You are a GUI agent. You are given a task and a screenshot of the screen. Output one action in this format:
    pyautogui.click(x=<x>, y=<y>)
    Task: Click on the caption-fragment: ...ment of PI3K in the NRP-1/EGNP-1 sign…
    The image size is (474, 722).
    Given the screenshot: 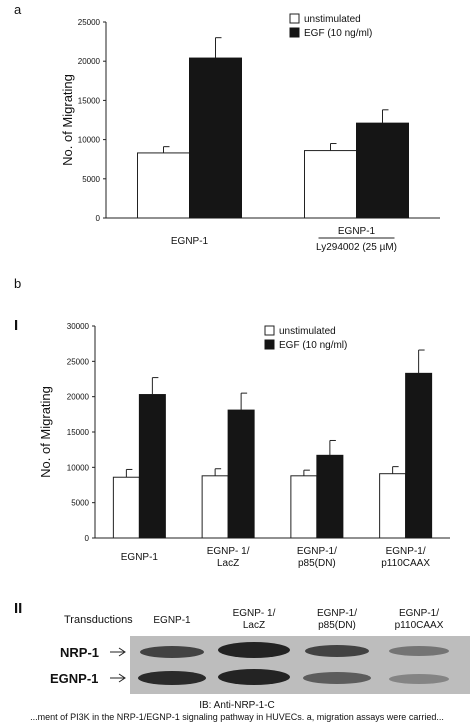 What is the action you would take?
    pyautogui.click(x=237, y=717)
    